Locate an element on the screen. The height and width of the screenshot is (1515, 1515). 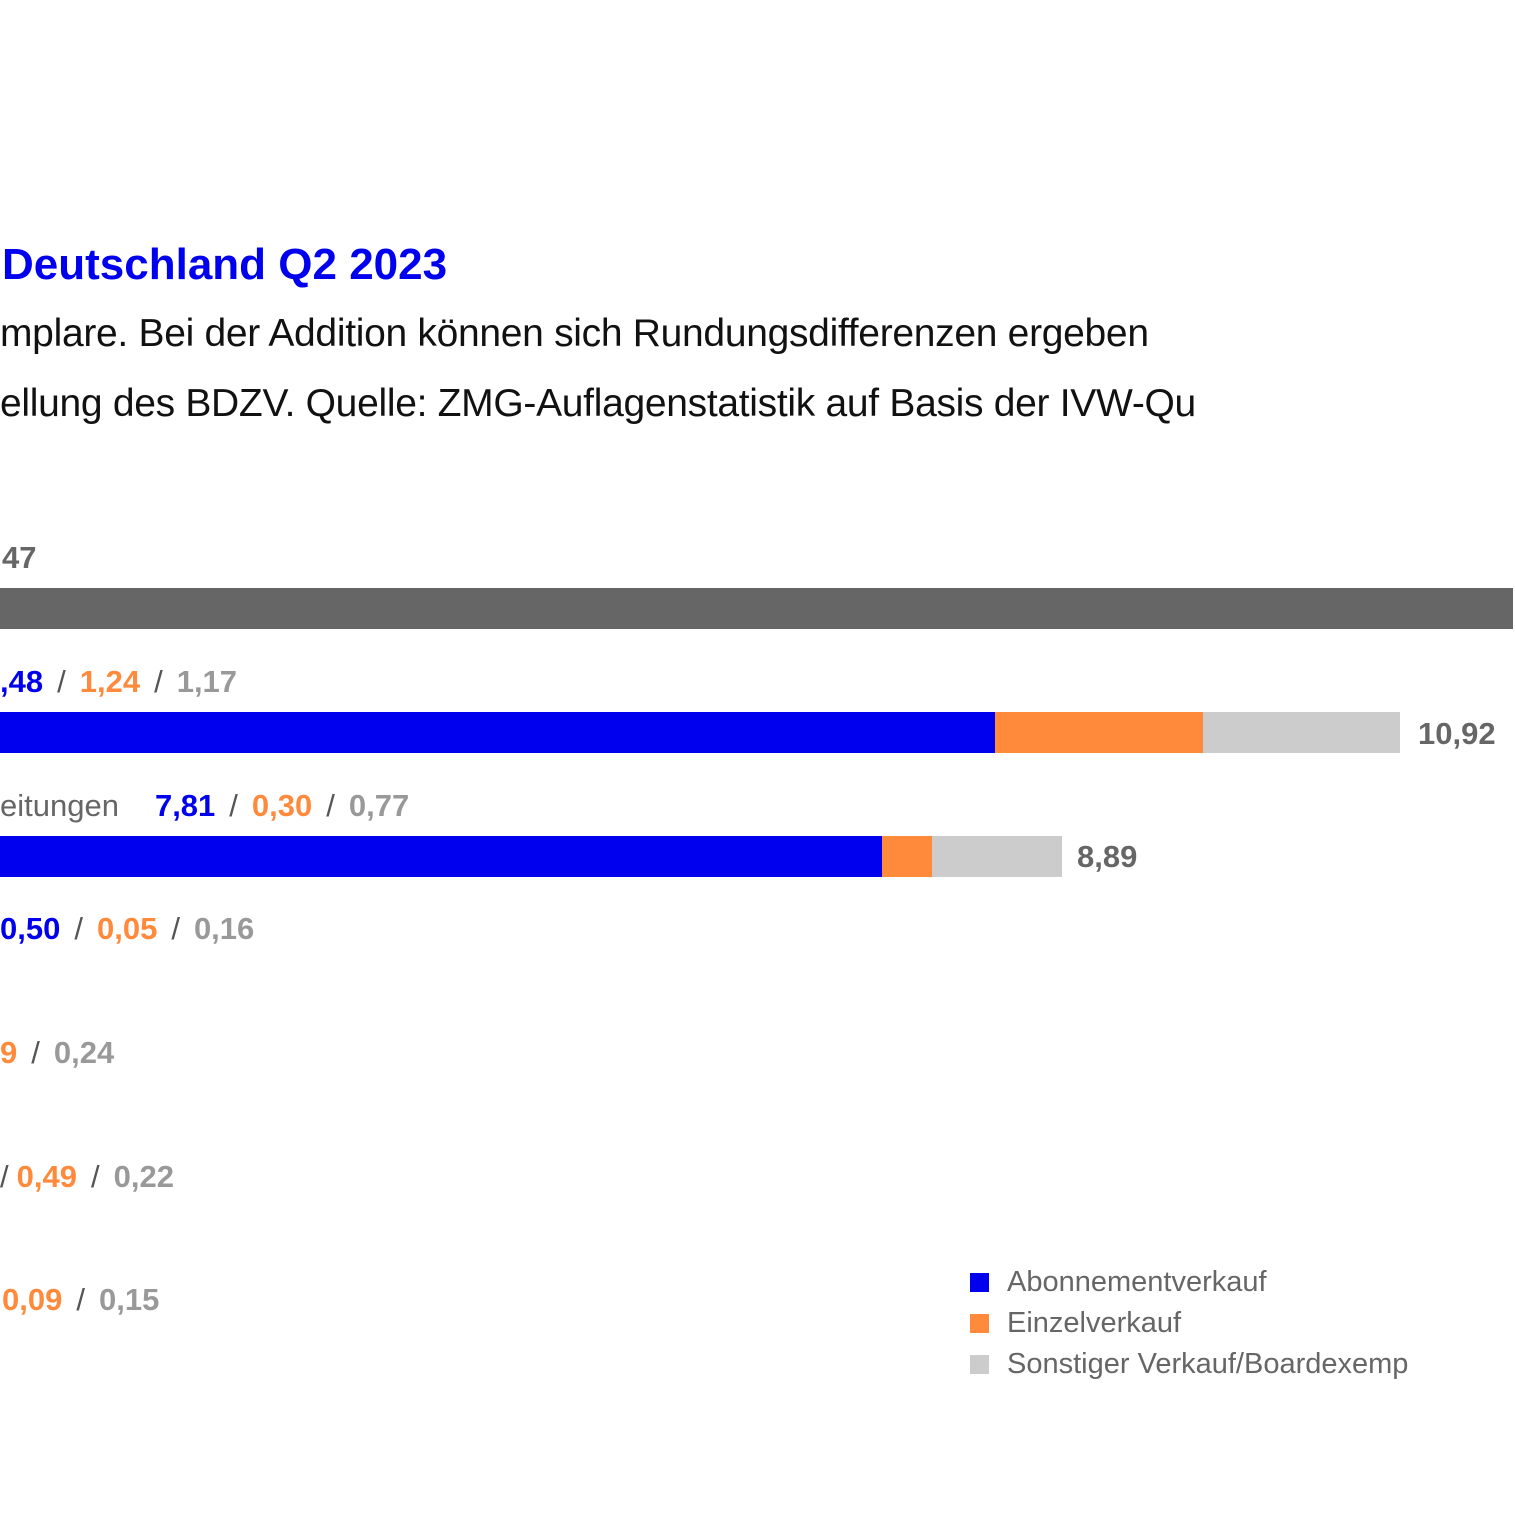
legend-label: Abonnementverkauf is located at coordinates (1137, 1282).